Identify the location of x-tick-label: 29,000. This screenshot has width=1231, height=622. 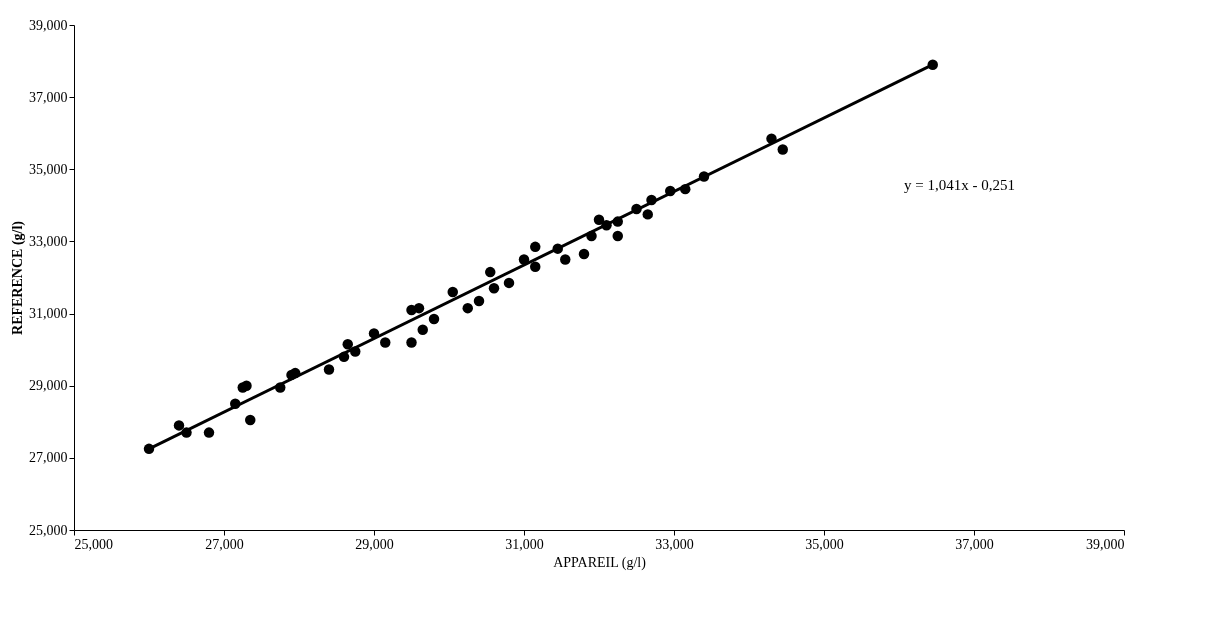
(374, 544).